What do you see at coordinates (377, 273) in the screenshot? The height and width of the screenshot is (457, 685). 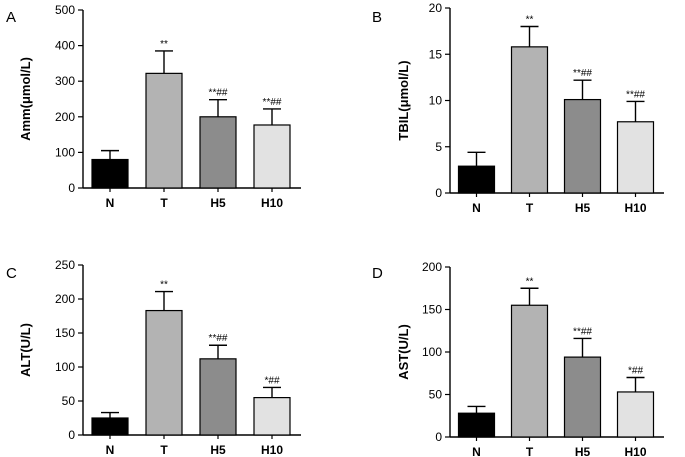 I see `panel-letter: D` at bounding box center [377, 273].